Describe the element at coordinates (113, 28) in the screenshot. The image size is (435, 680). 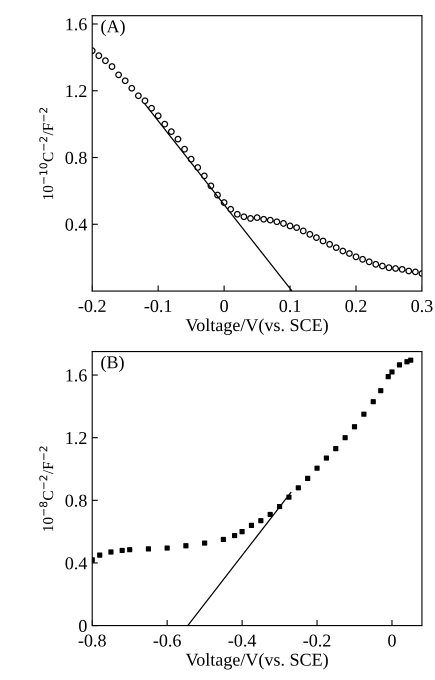
I see `annotation: (A)` at that location.